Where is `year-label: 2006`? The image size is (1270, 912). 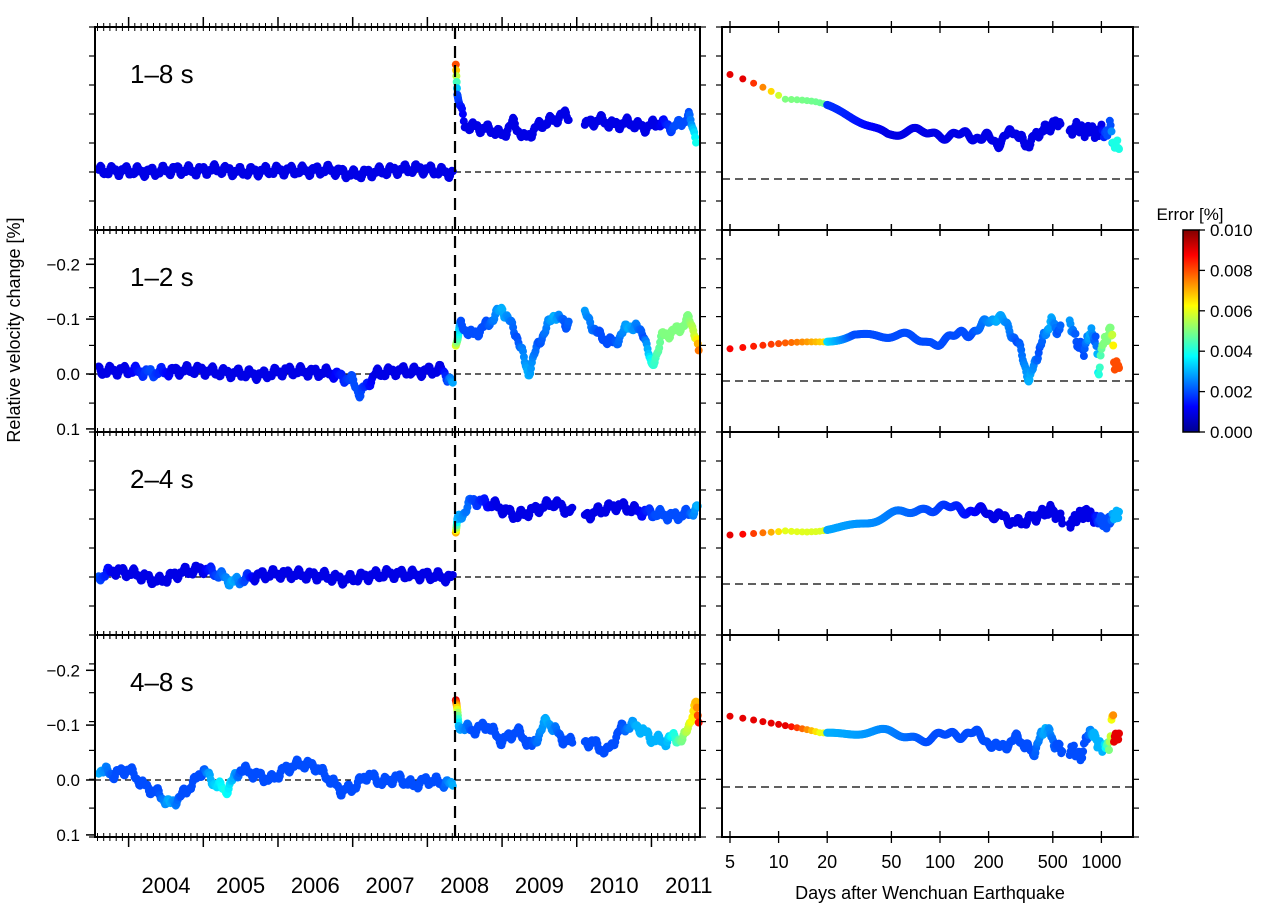
year-label: 2006 is located at coordinates (315, 885).